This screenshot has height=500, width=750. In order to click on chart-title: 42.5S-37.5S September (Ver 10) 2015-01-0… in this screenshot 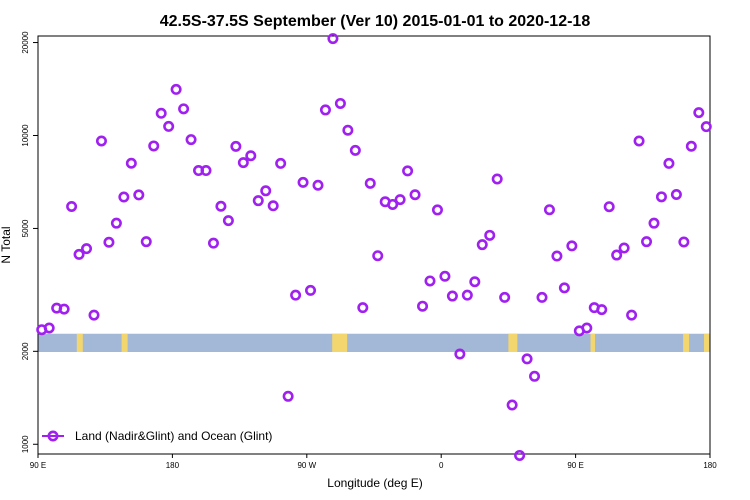, I will do `click(375, 21)`.